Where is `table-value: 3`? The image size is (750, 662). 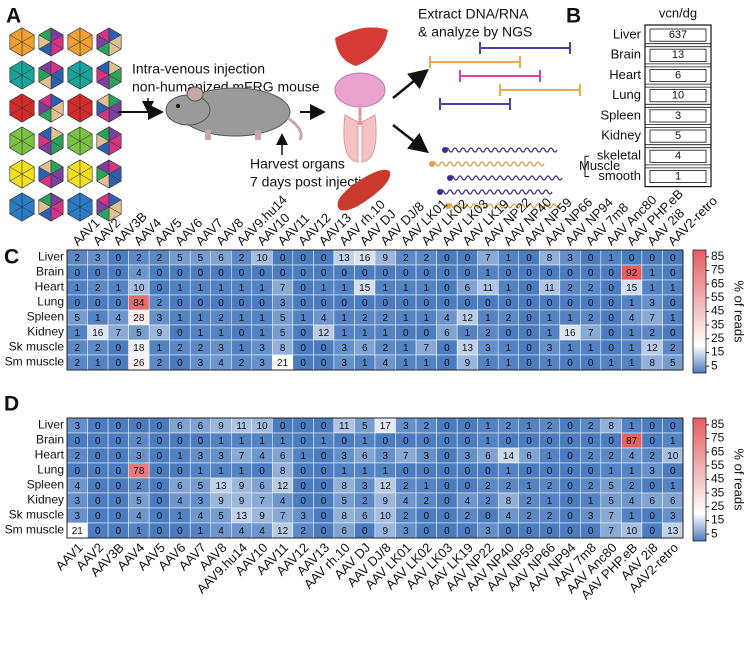 table-value: 3 is located at coordinates (678, 116).